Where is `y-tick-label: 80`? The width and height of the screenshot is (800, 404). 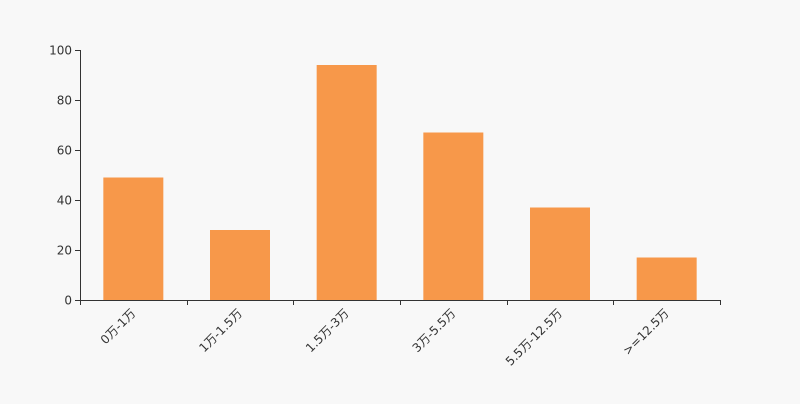
y-tick-label: 80 is located at coordinates (64, 101).